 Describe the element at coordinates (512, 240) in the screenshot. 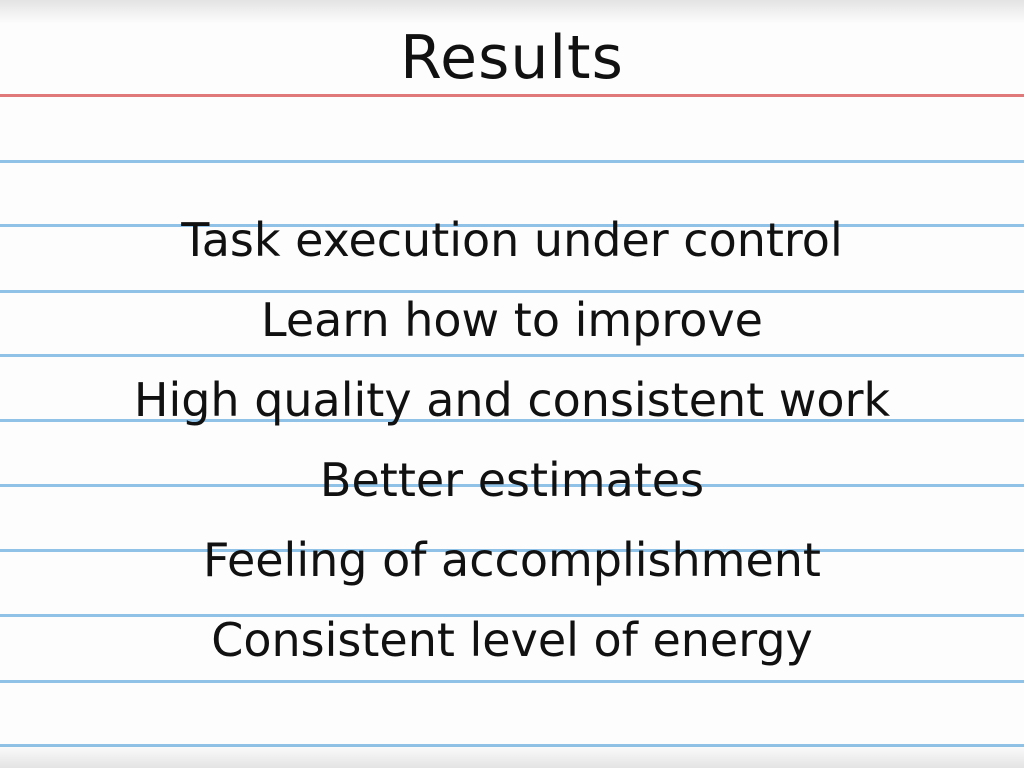

I see `list-item: Task execution under control` at that location.